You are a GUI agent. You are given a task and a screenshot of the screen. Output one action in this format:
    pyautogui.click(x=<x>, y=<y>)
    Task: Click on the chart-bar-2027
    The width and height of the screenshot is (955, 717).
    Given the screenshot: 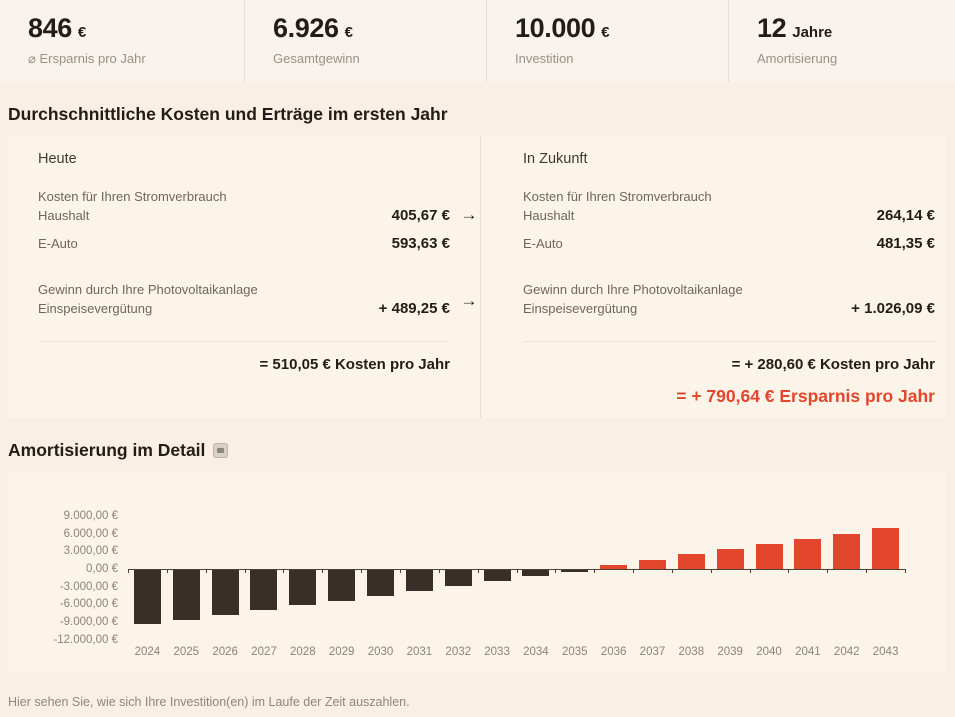 What is the action you would take?
    pyautogui.click(x=264, y=590)
    